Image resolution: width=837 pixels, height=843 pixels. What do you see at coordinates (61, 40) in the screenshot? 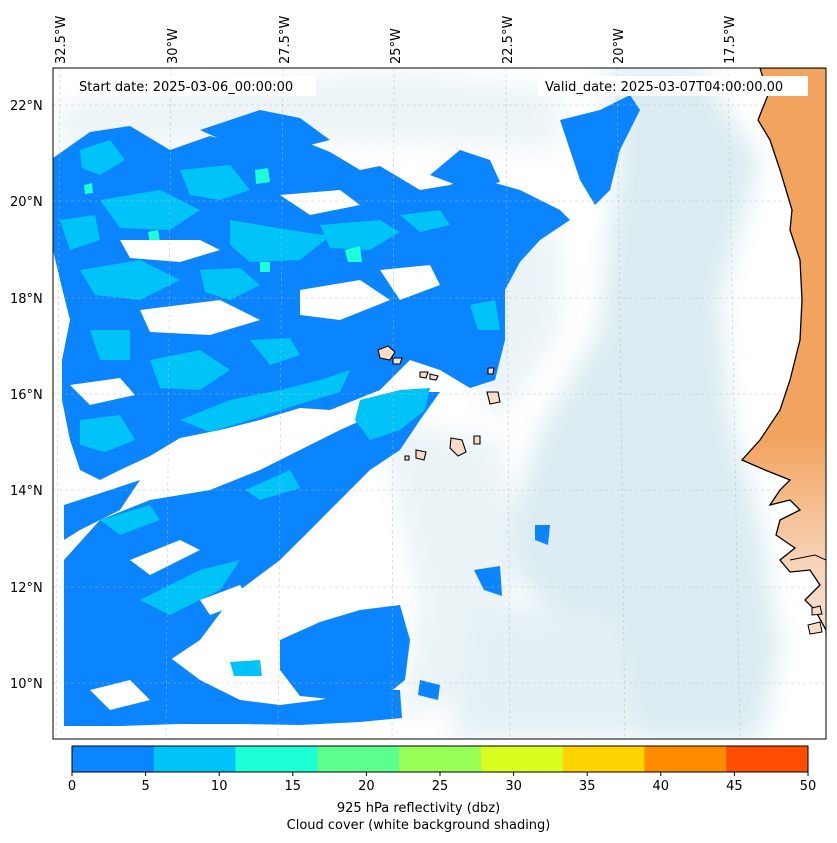
I see `lon-label-32-5w: 32.5°W` at bounding box center [61, 40].